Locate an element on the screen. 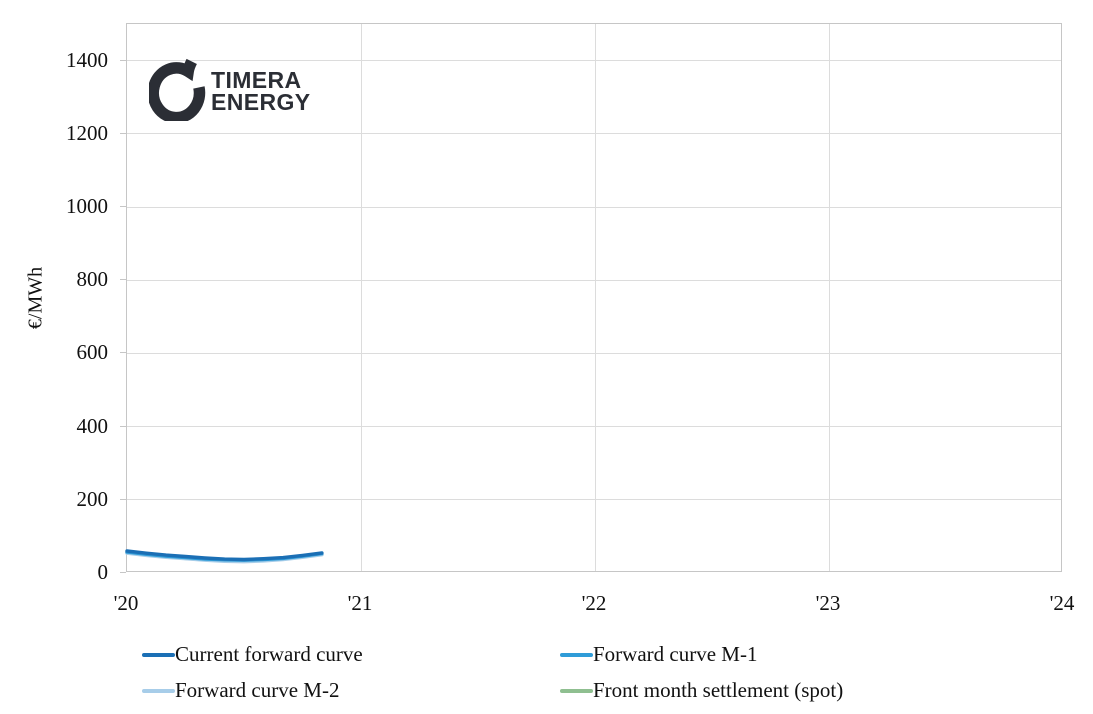 This screenshot has width=1093, height=714. legend-label: Current forward curve is located at coordinates (269, 654).